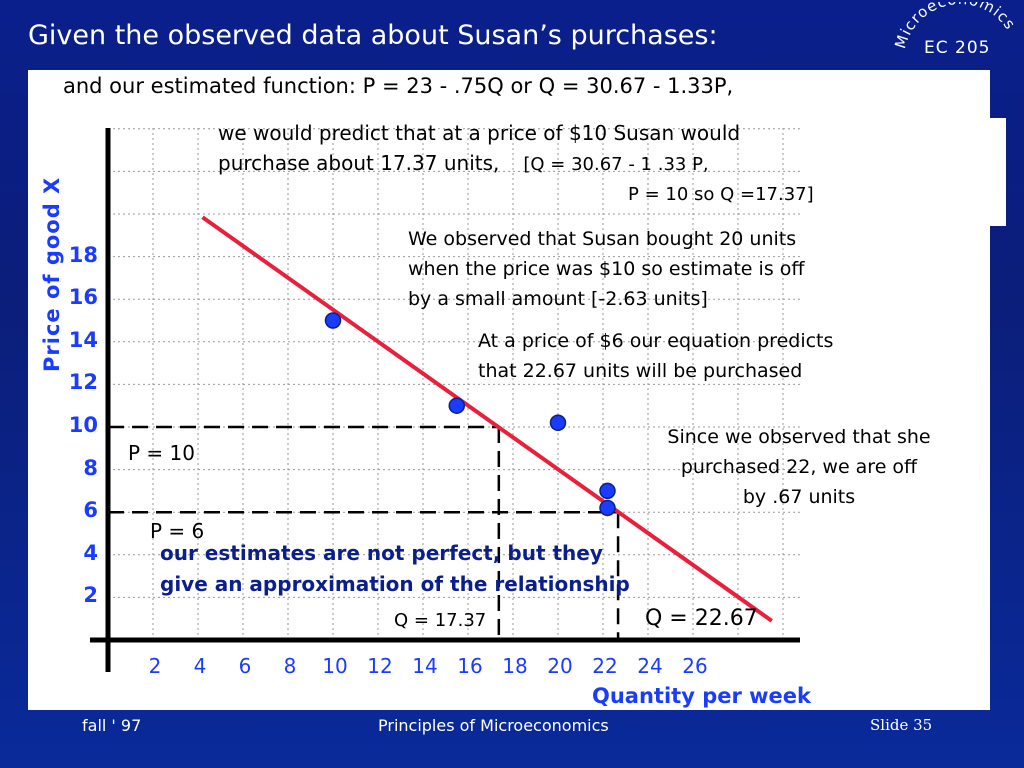 This screenshot has height=768, width=1024. Describe the element at coordinates (656, 341) in the screenshot. I see `price-6-line-1: At a price of $6 our equation predicts` at that location.